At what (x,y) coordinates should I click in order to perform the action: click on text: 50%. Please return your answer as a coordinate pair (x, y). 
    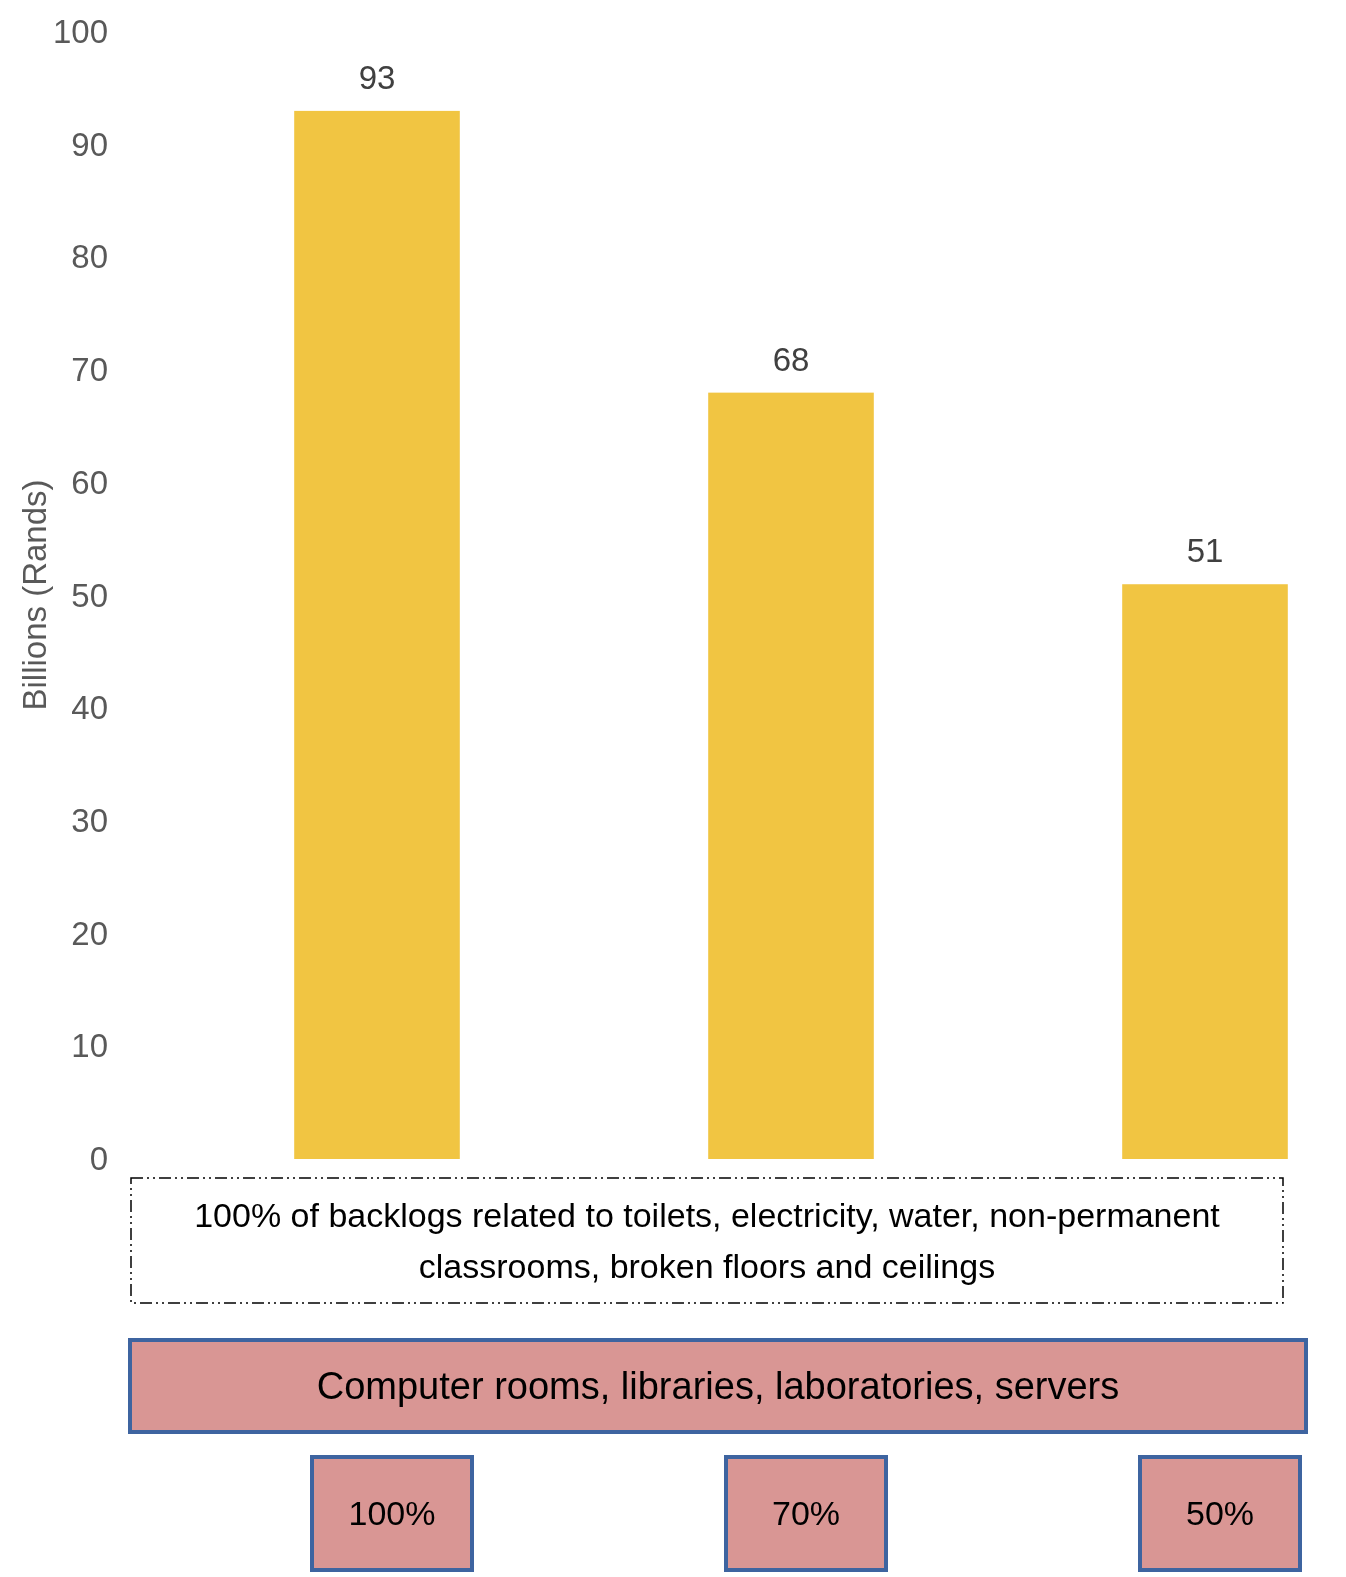
    Looking at the image, I should click on (1220, 1512).